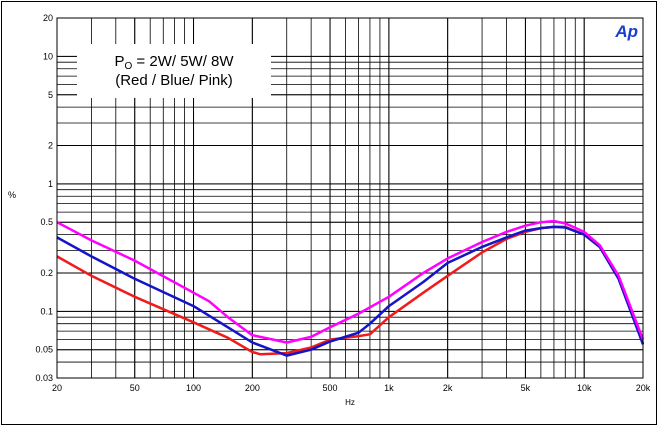  What do you see at coordinates (50, 95) in the screenshot?
I see `y-tick-label: 5` at bounding box center [50, 95].